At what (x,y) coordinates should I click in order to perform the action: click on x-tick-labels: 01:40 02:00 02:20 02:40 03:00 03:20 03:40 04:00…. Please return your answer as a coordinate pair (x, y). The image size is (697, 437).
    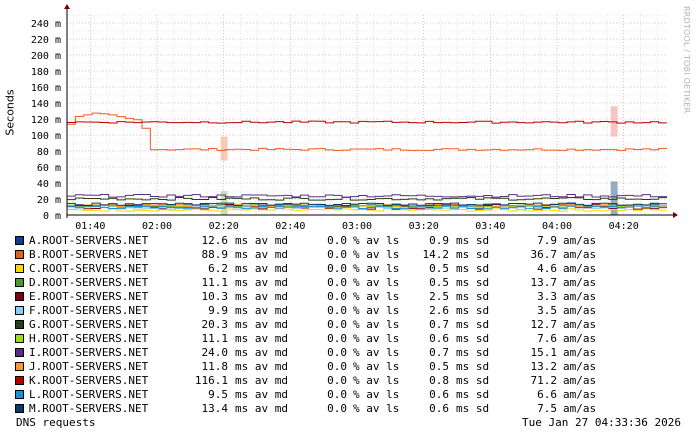
    Looking at the image, I should click on (356, 225).